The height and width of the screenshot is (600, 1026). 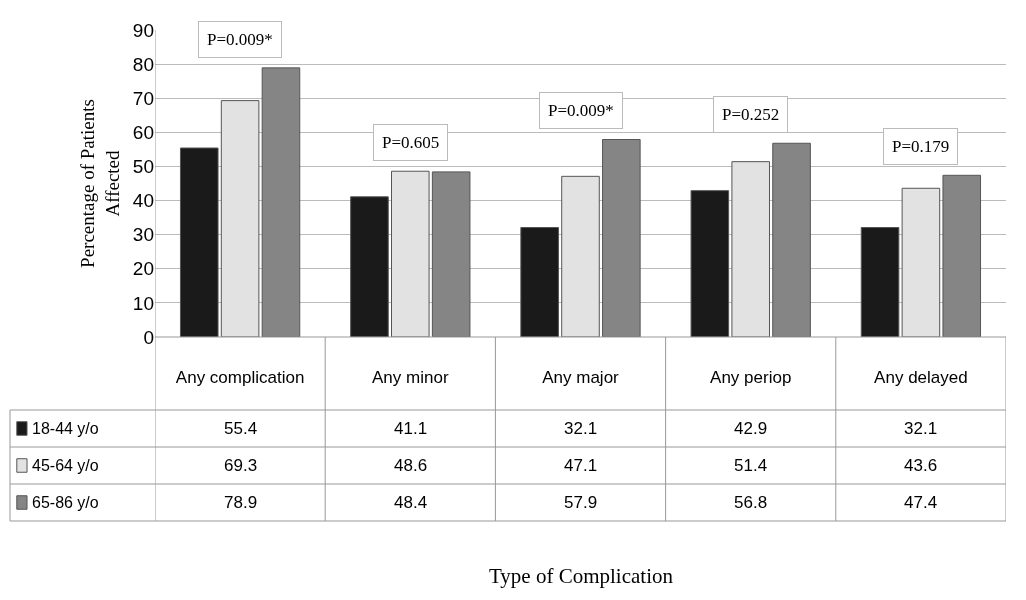 What do you see at coordinates (921, 465) in the screenshot?
I see `data-label: 43.6` at bounding box center [921, 465].